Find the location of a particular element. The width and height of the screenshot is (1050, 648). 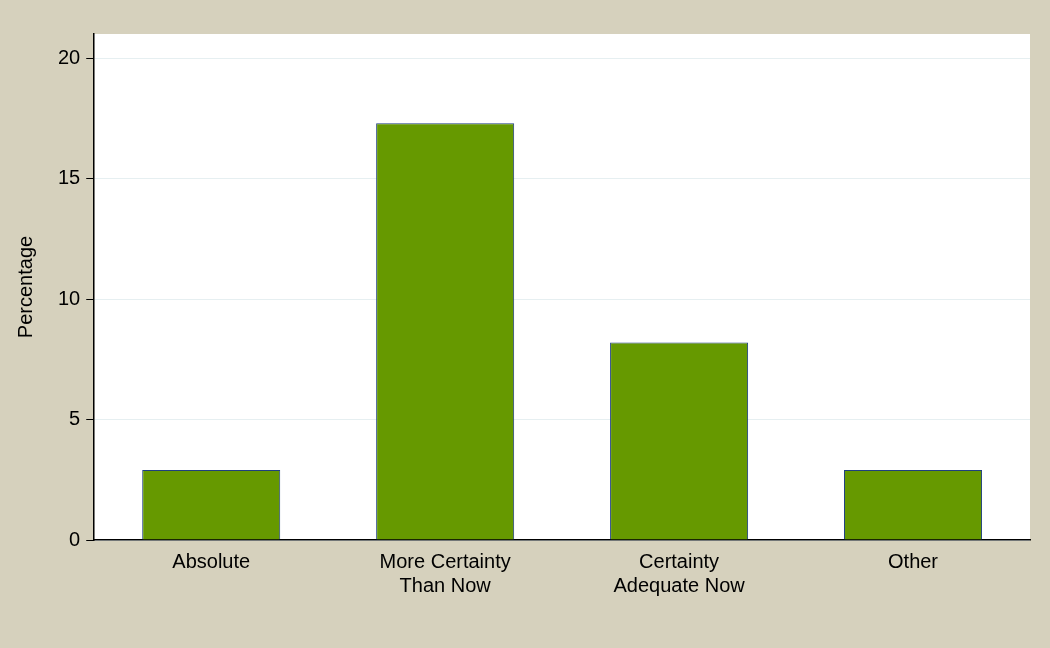

y-tick-label: 10 is located at coordinates (69, 297).